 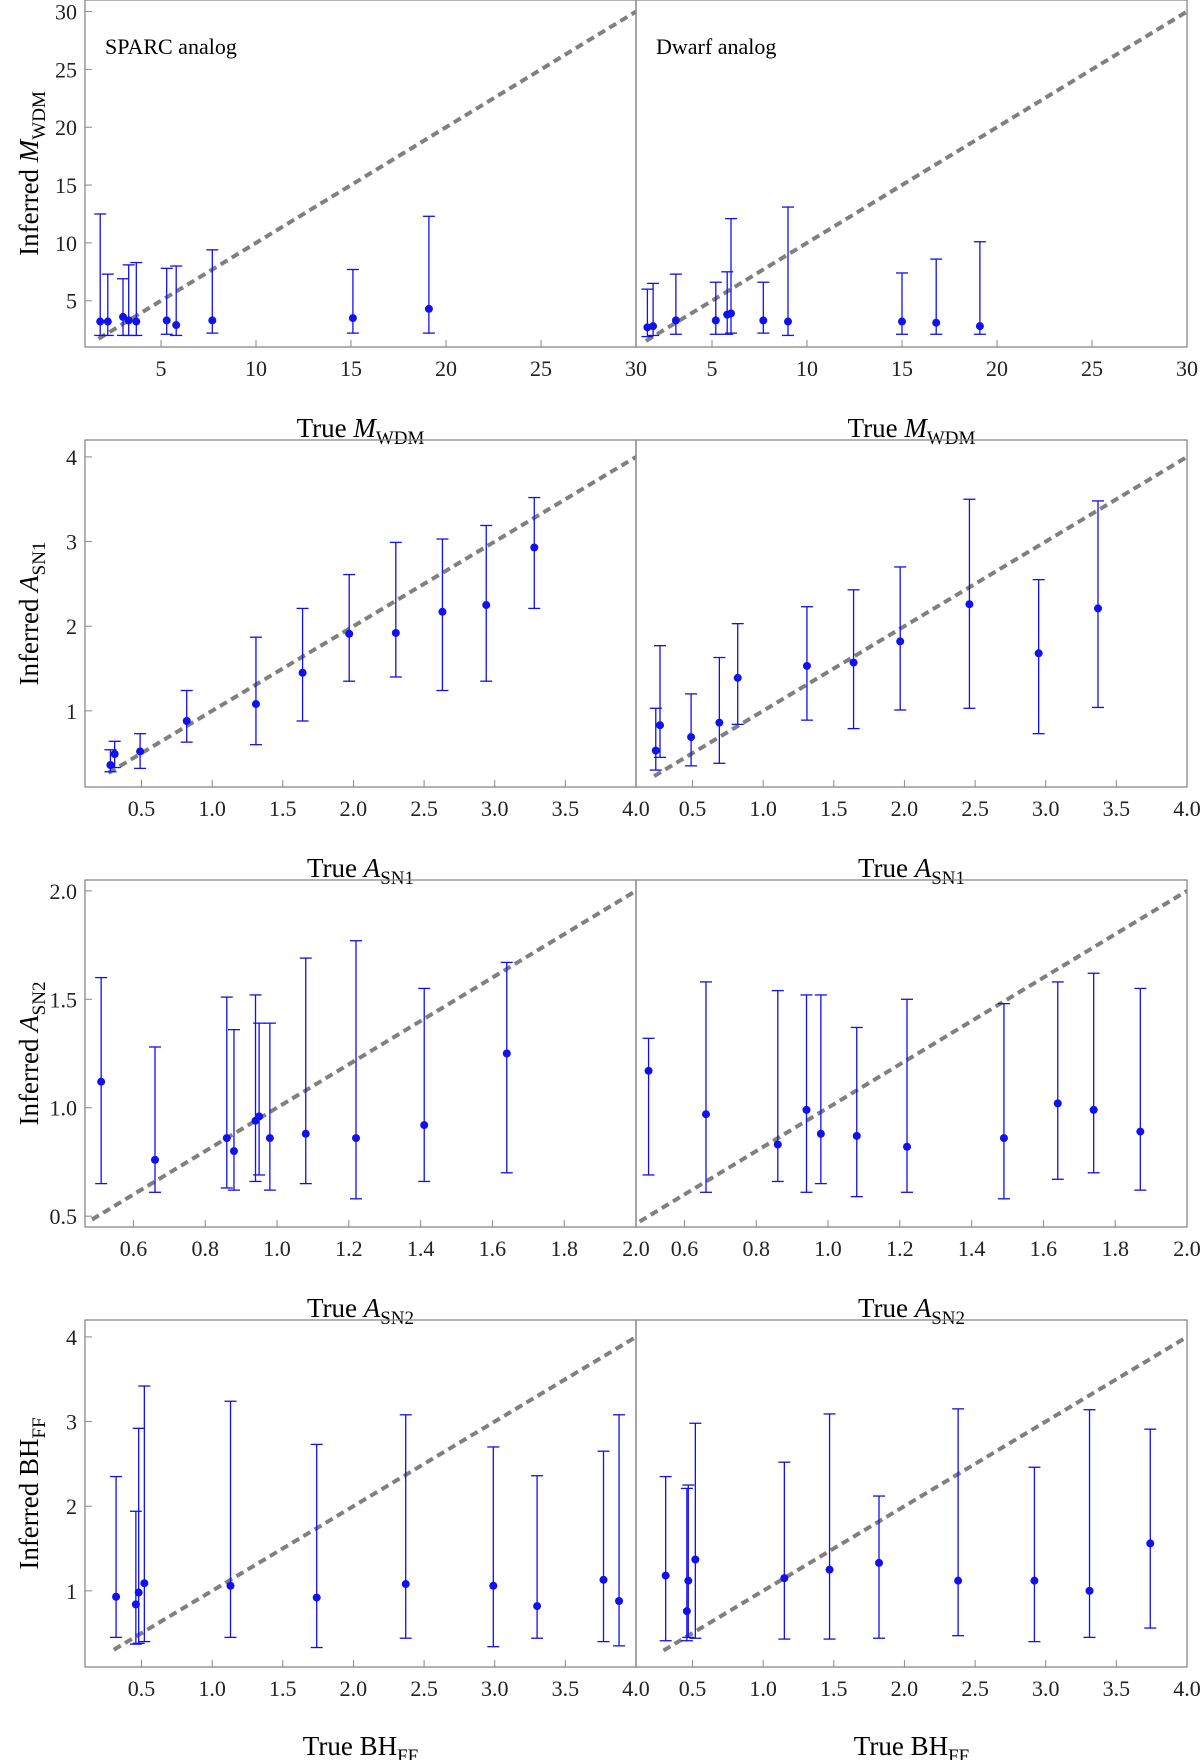 What do you see at coordinates (1092, 368) in the screenshot?
I see `x-tick-label: 25` at bounding box center [1092, 368].